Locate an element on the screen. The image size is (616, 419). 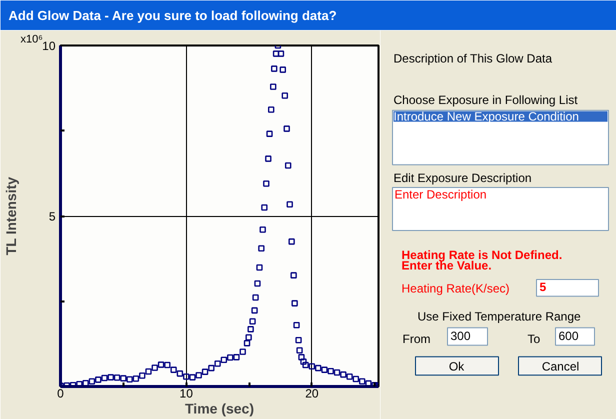
text: To is located at coordinates (534, 339).